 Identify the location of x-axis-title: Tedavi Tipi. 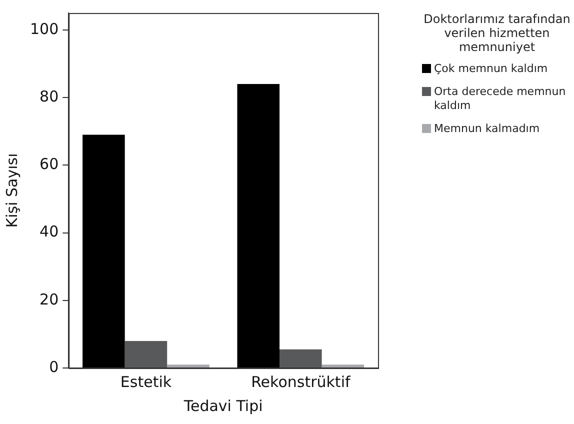
(222, 405).